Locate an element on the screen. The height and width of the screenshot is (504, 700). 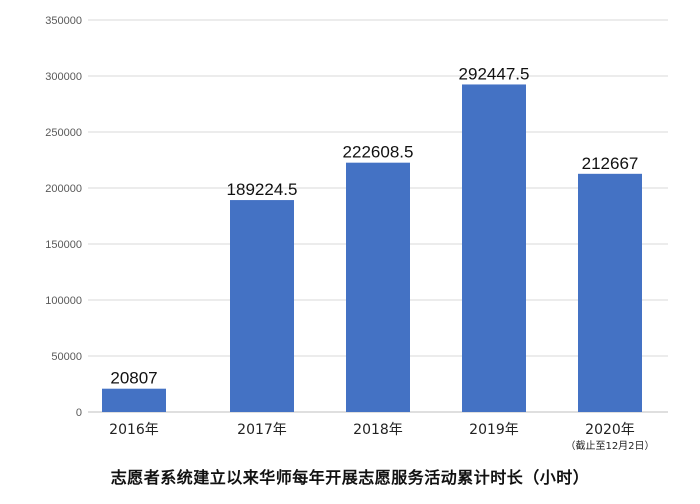
y-tick-label: 350000 is located at coordinates (63, 21).